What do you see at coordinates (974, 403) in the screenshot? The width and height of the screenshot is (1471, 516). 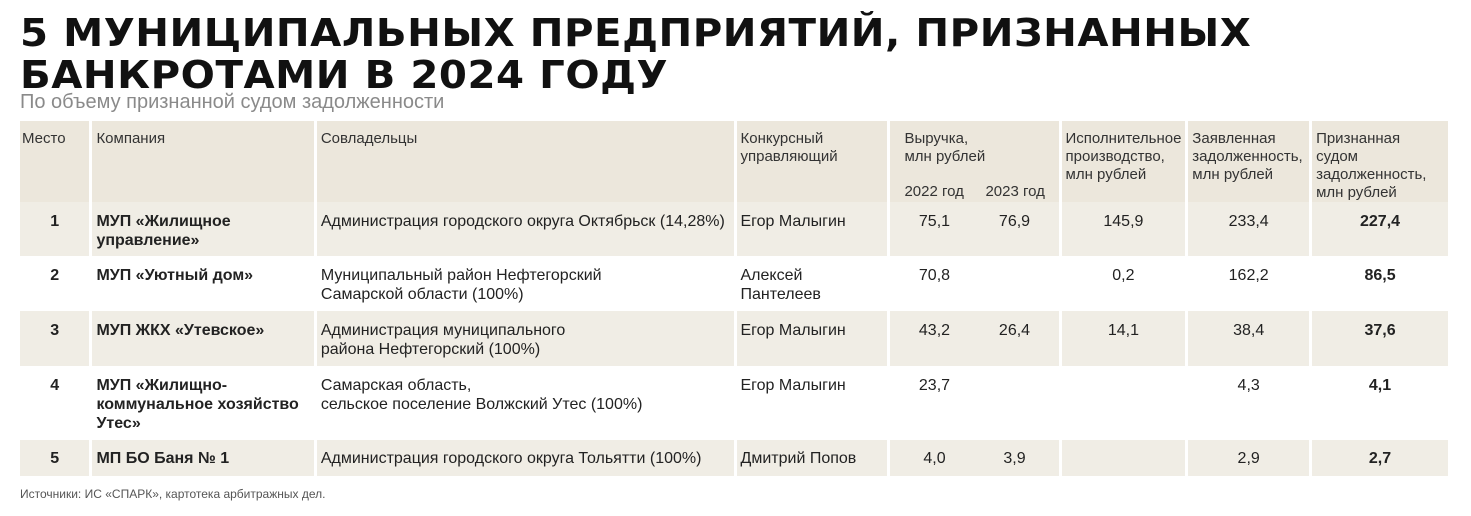 I see `revenue-cell: 23,7` at bounding box center [974, 403].